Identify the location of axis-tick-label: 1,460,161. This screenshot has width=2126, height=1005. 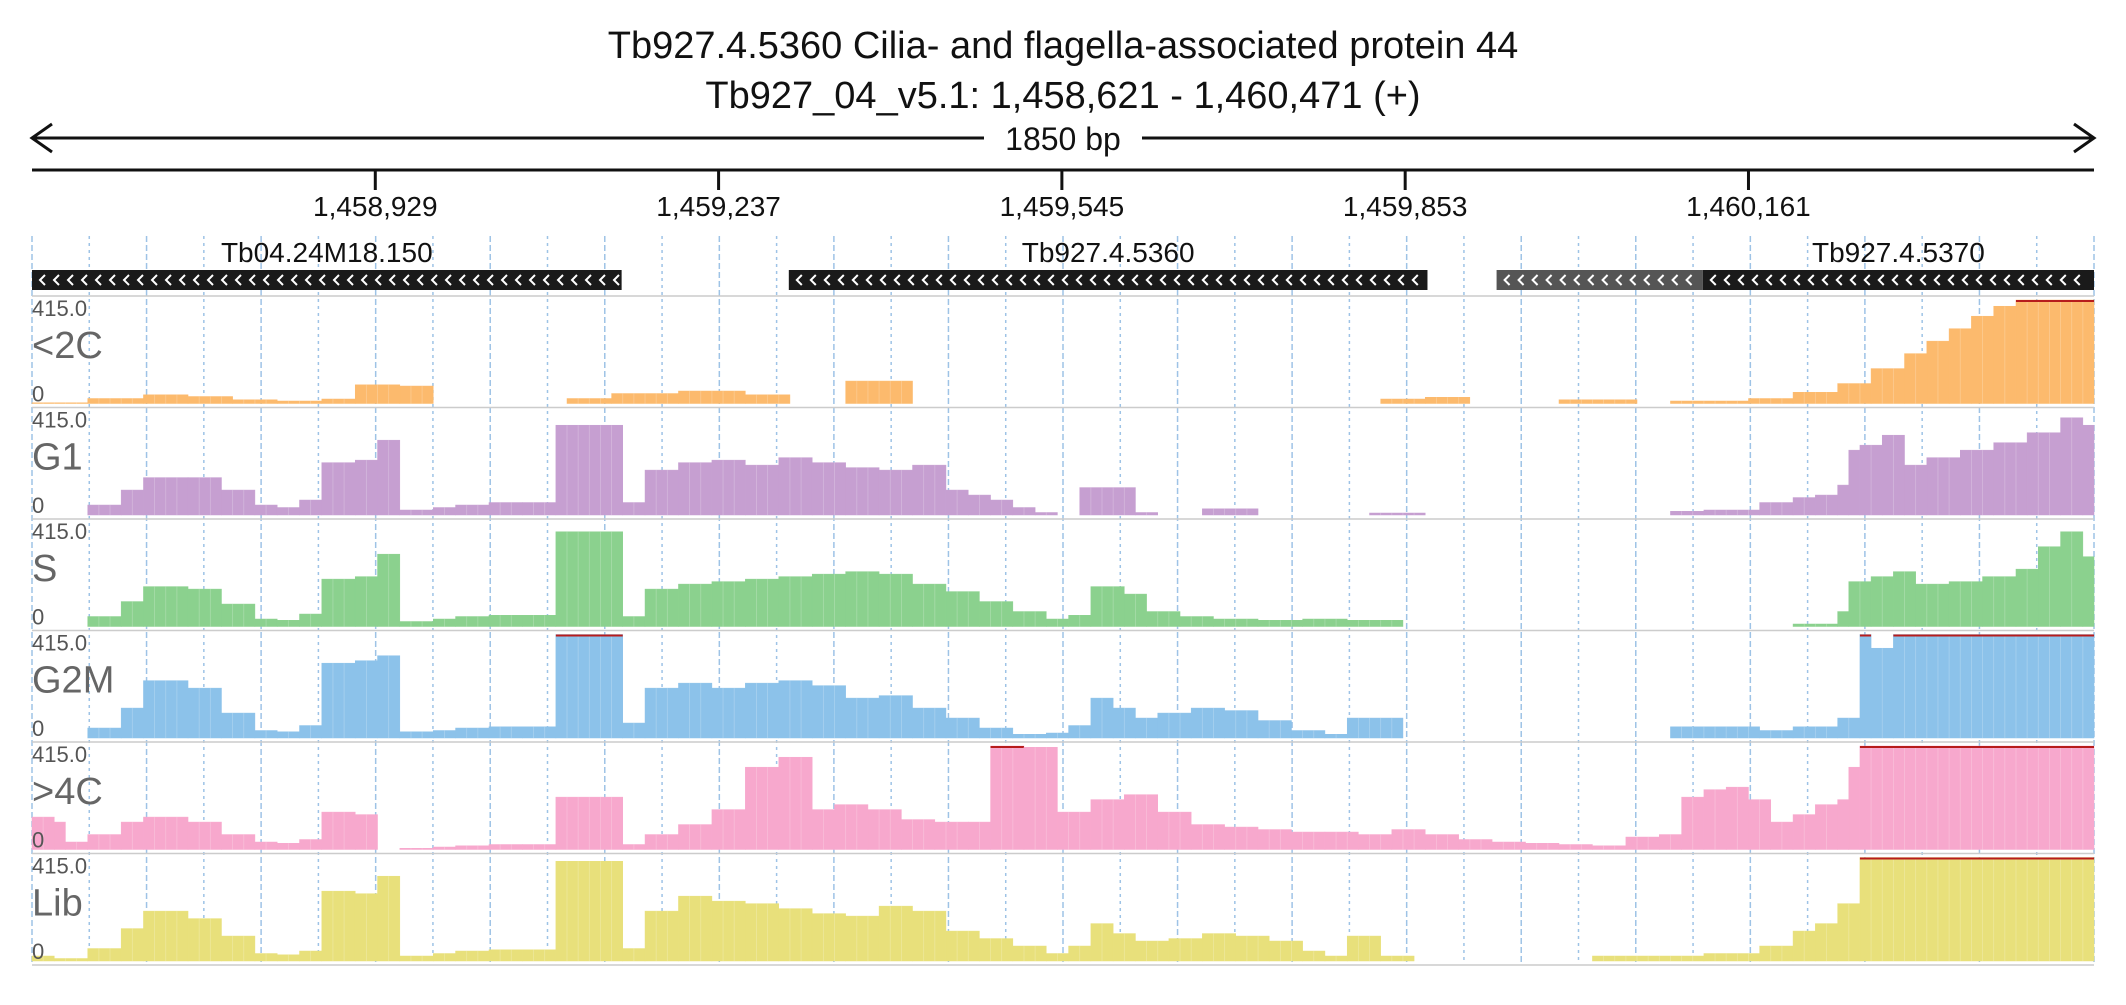
(1748, 206).